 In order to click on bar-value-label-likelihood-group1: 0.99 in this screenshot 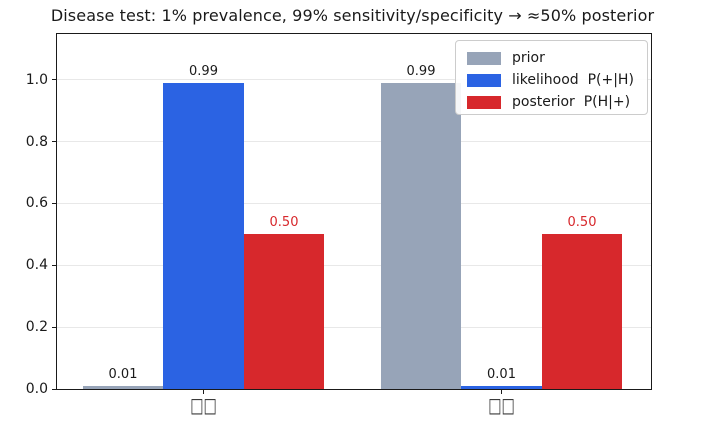, I will do `click(203, 71)`.